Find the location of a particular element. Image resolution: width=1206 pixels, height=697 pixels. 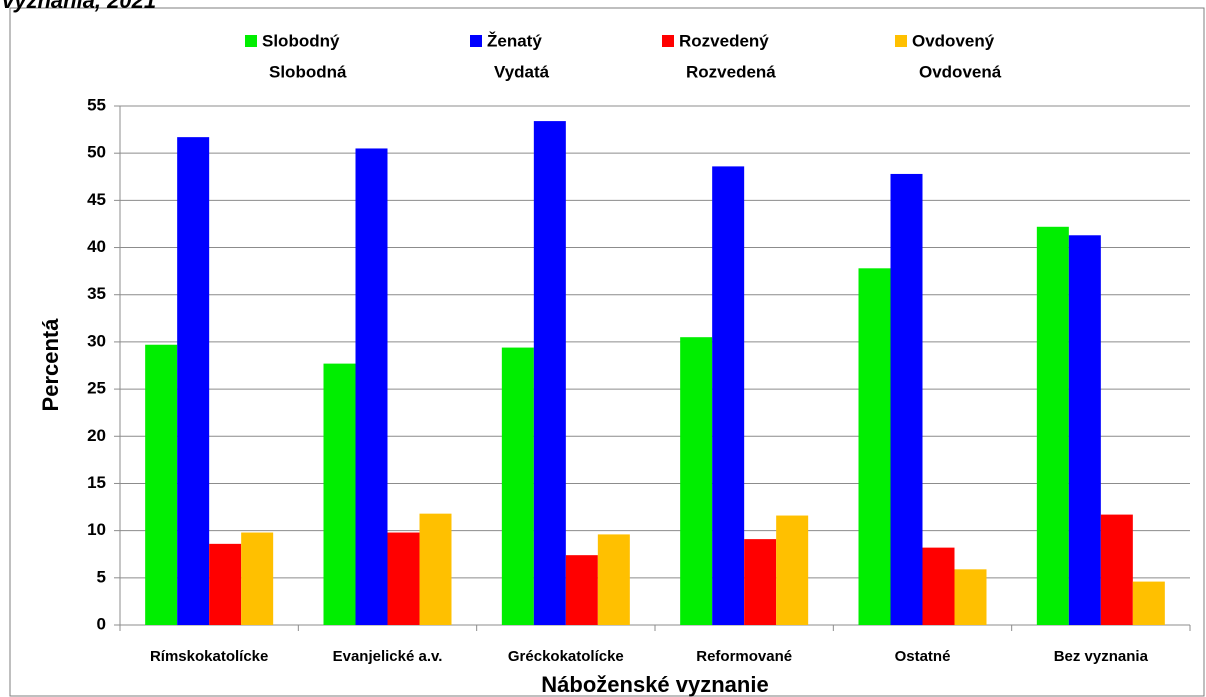

y-tick-label: 40 is located at coordinates (96, 246).